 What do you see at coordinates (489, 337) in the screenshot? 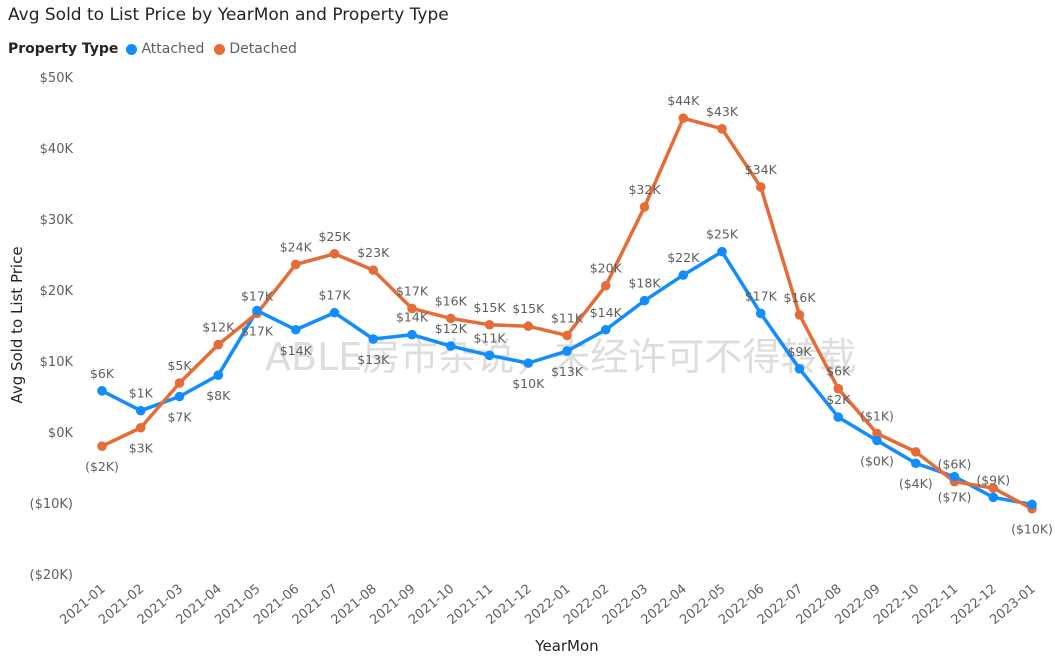
I see `data-label-attached: $11K` at bounding box center [489, 337].